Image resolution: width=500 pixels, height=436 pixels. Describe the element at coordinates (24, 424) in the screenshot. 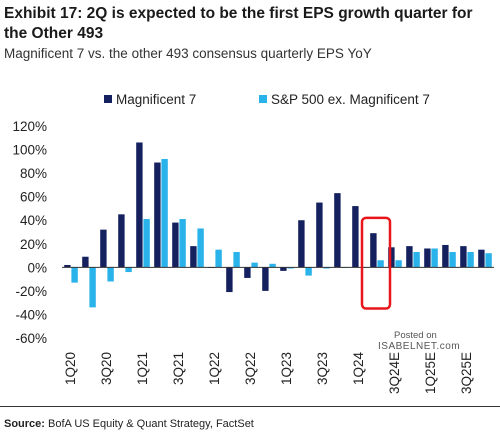

I see `source-label: Source:` at that location.